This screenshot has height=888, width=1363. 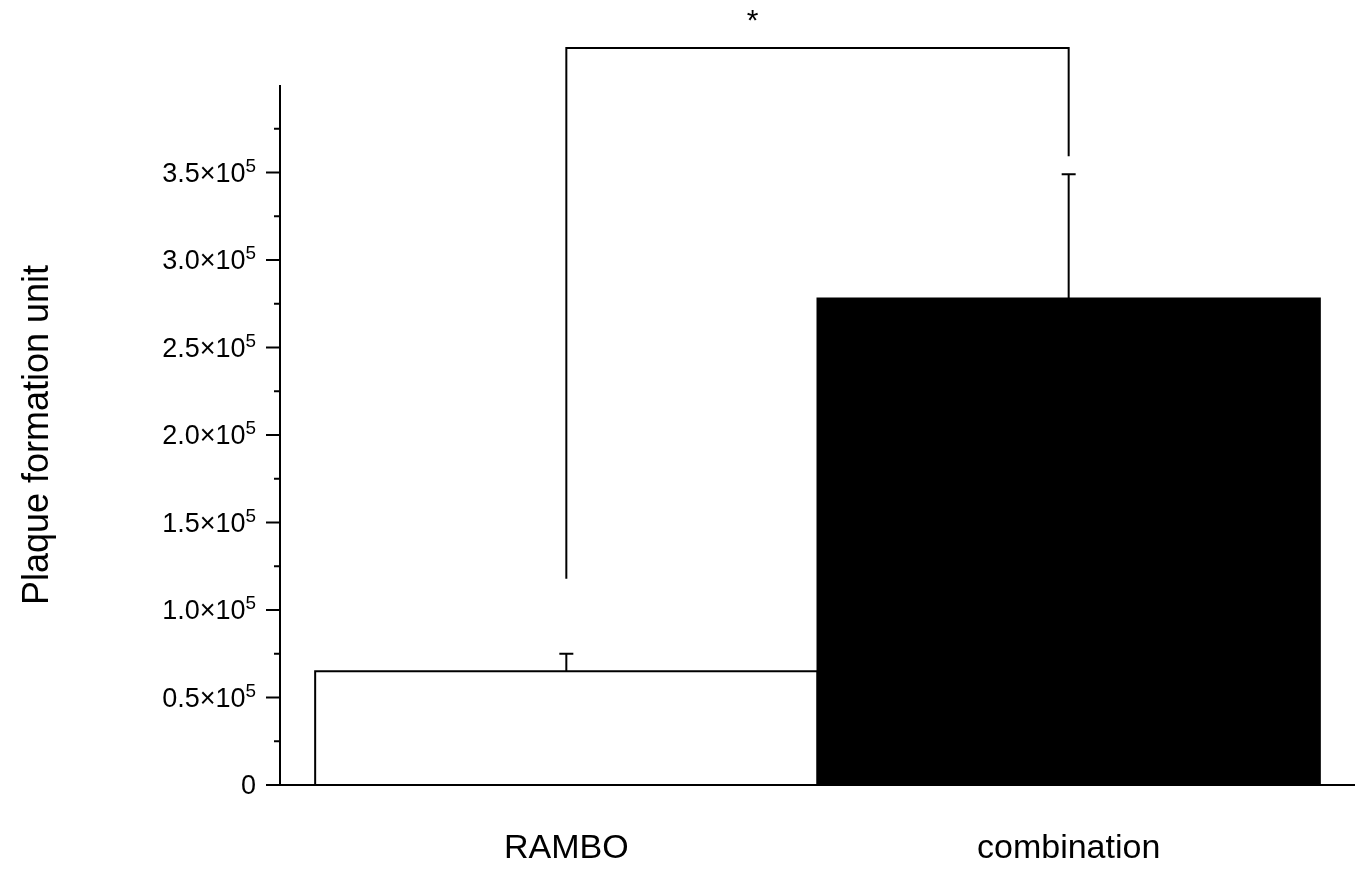 I want to click on y-tick-label: 2.5×10$^{5}$, so click(x=209, y=346).